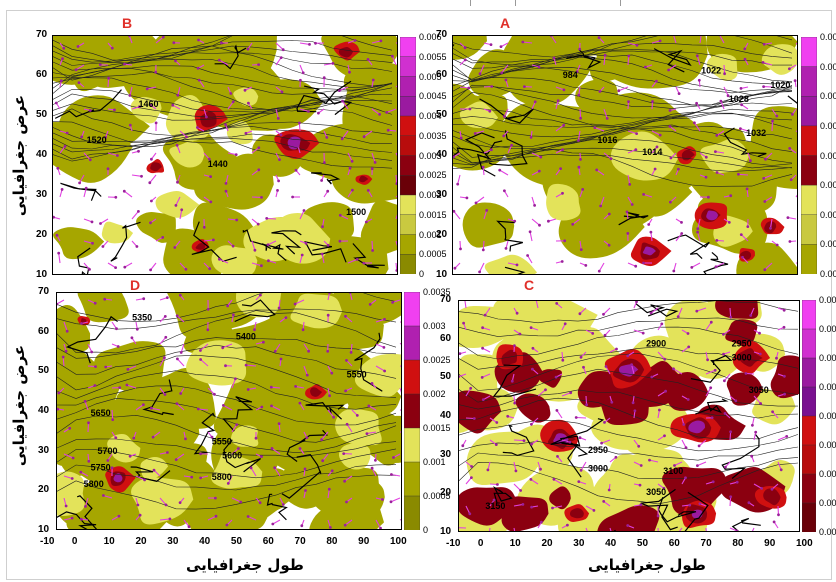 This screenshot has height=582, width=836. I want to click on longitude-tick-label: 10, so click(109, 541).